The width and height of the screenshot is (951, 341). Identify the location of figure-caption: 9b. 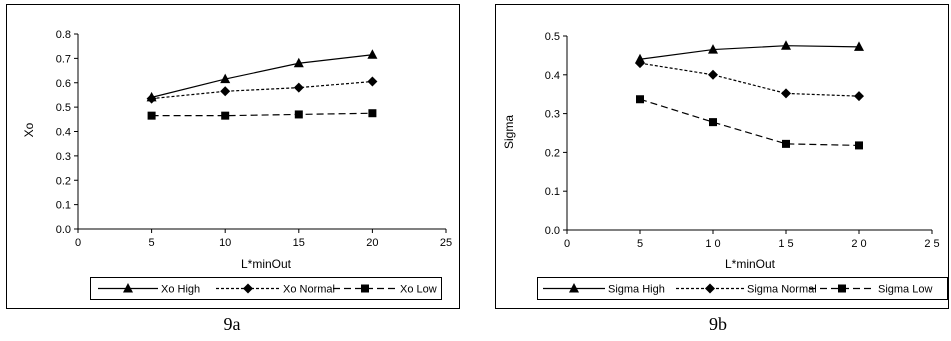
(718, 324).